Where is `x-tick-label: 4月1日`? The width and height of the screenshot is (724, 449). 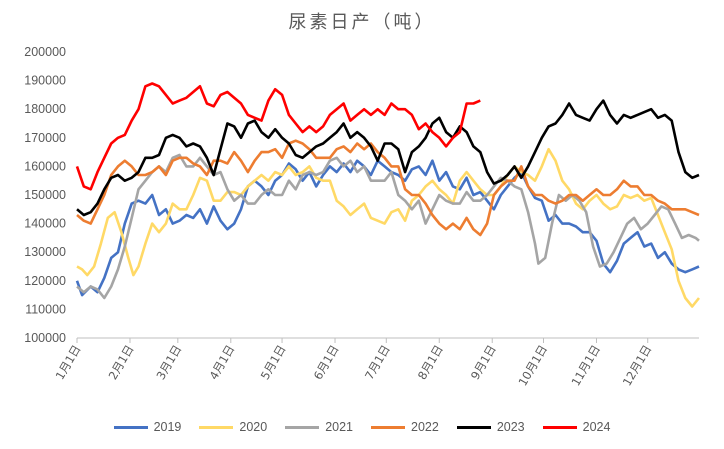
x-tick-label: 4月1日 is located at coordinates (221, 363).